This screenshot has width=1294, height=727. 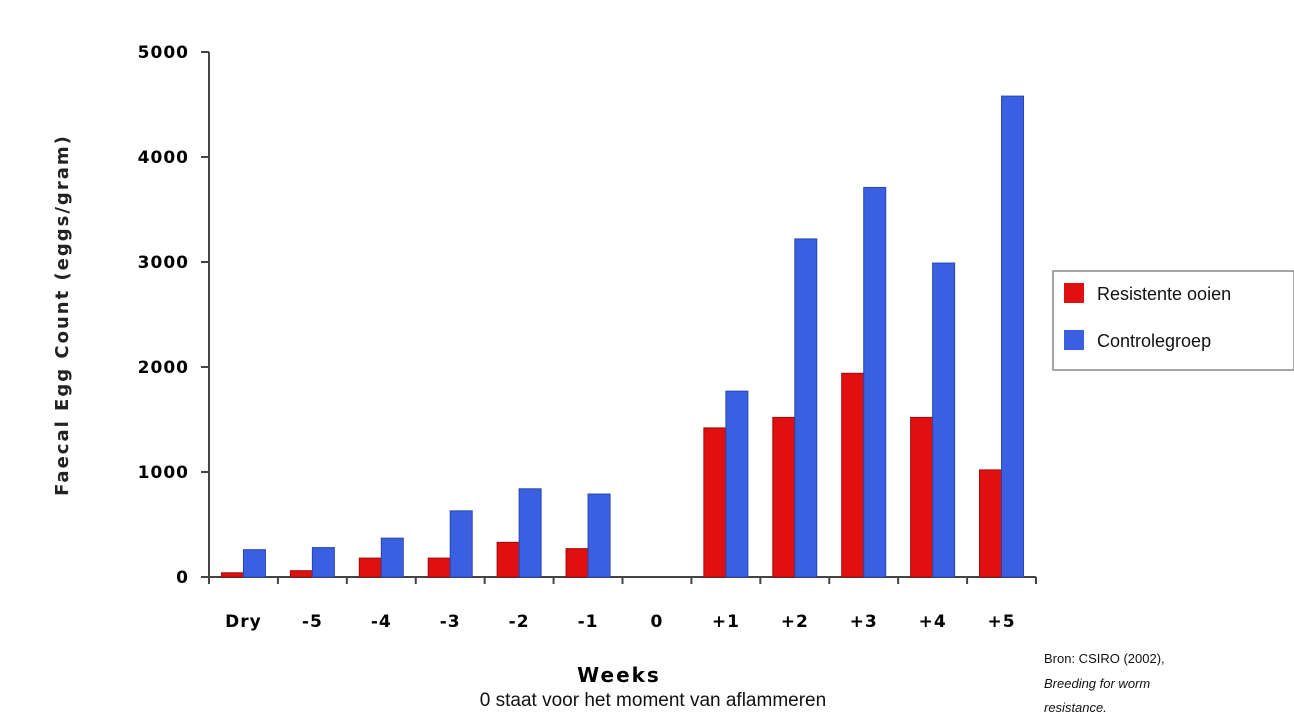 I want to click on x-tick-label: -5, so click(x=312, y=622).